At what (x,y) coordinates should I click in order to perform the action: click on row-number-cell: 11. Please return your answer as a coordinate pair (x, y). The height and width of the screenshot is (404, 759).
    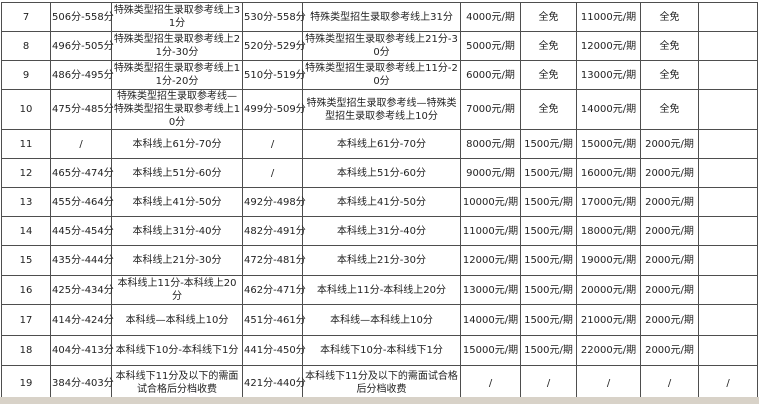
    Looking at the image, I should click on (26, 144).